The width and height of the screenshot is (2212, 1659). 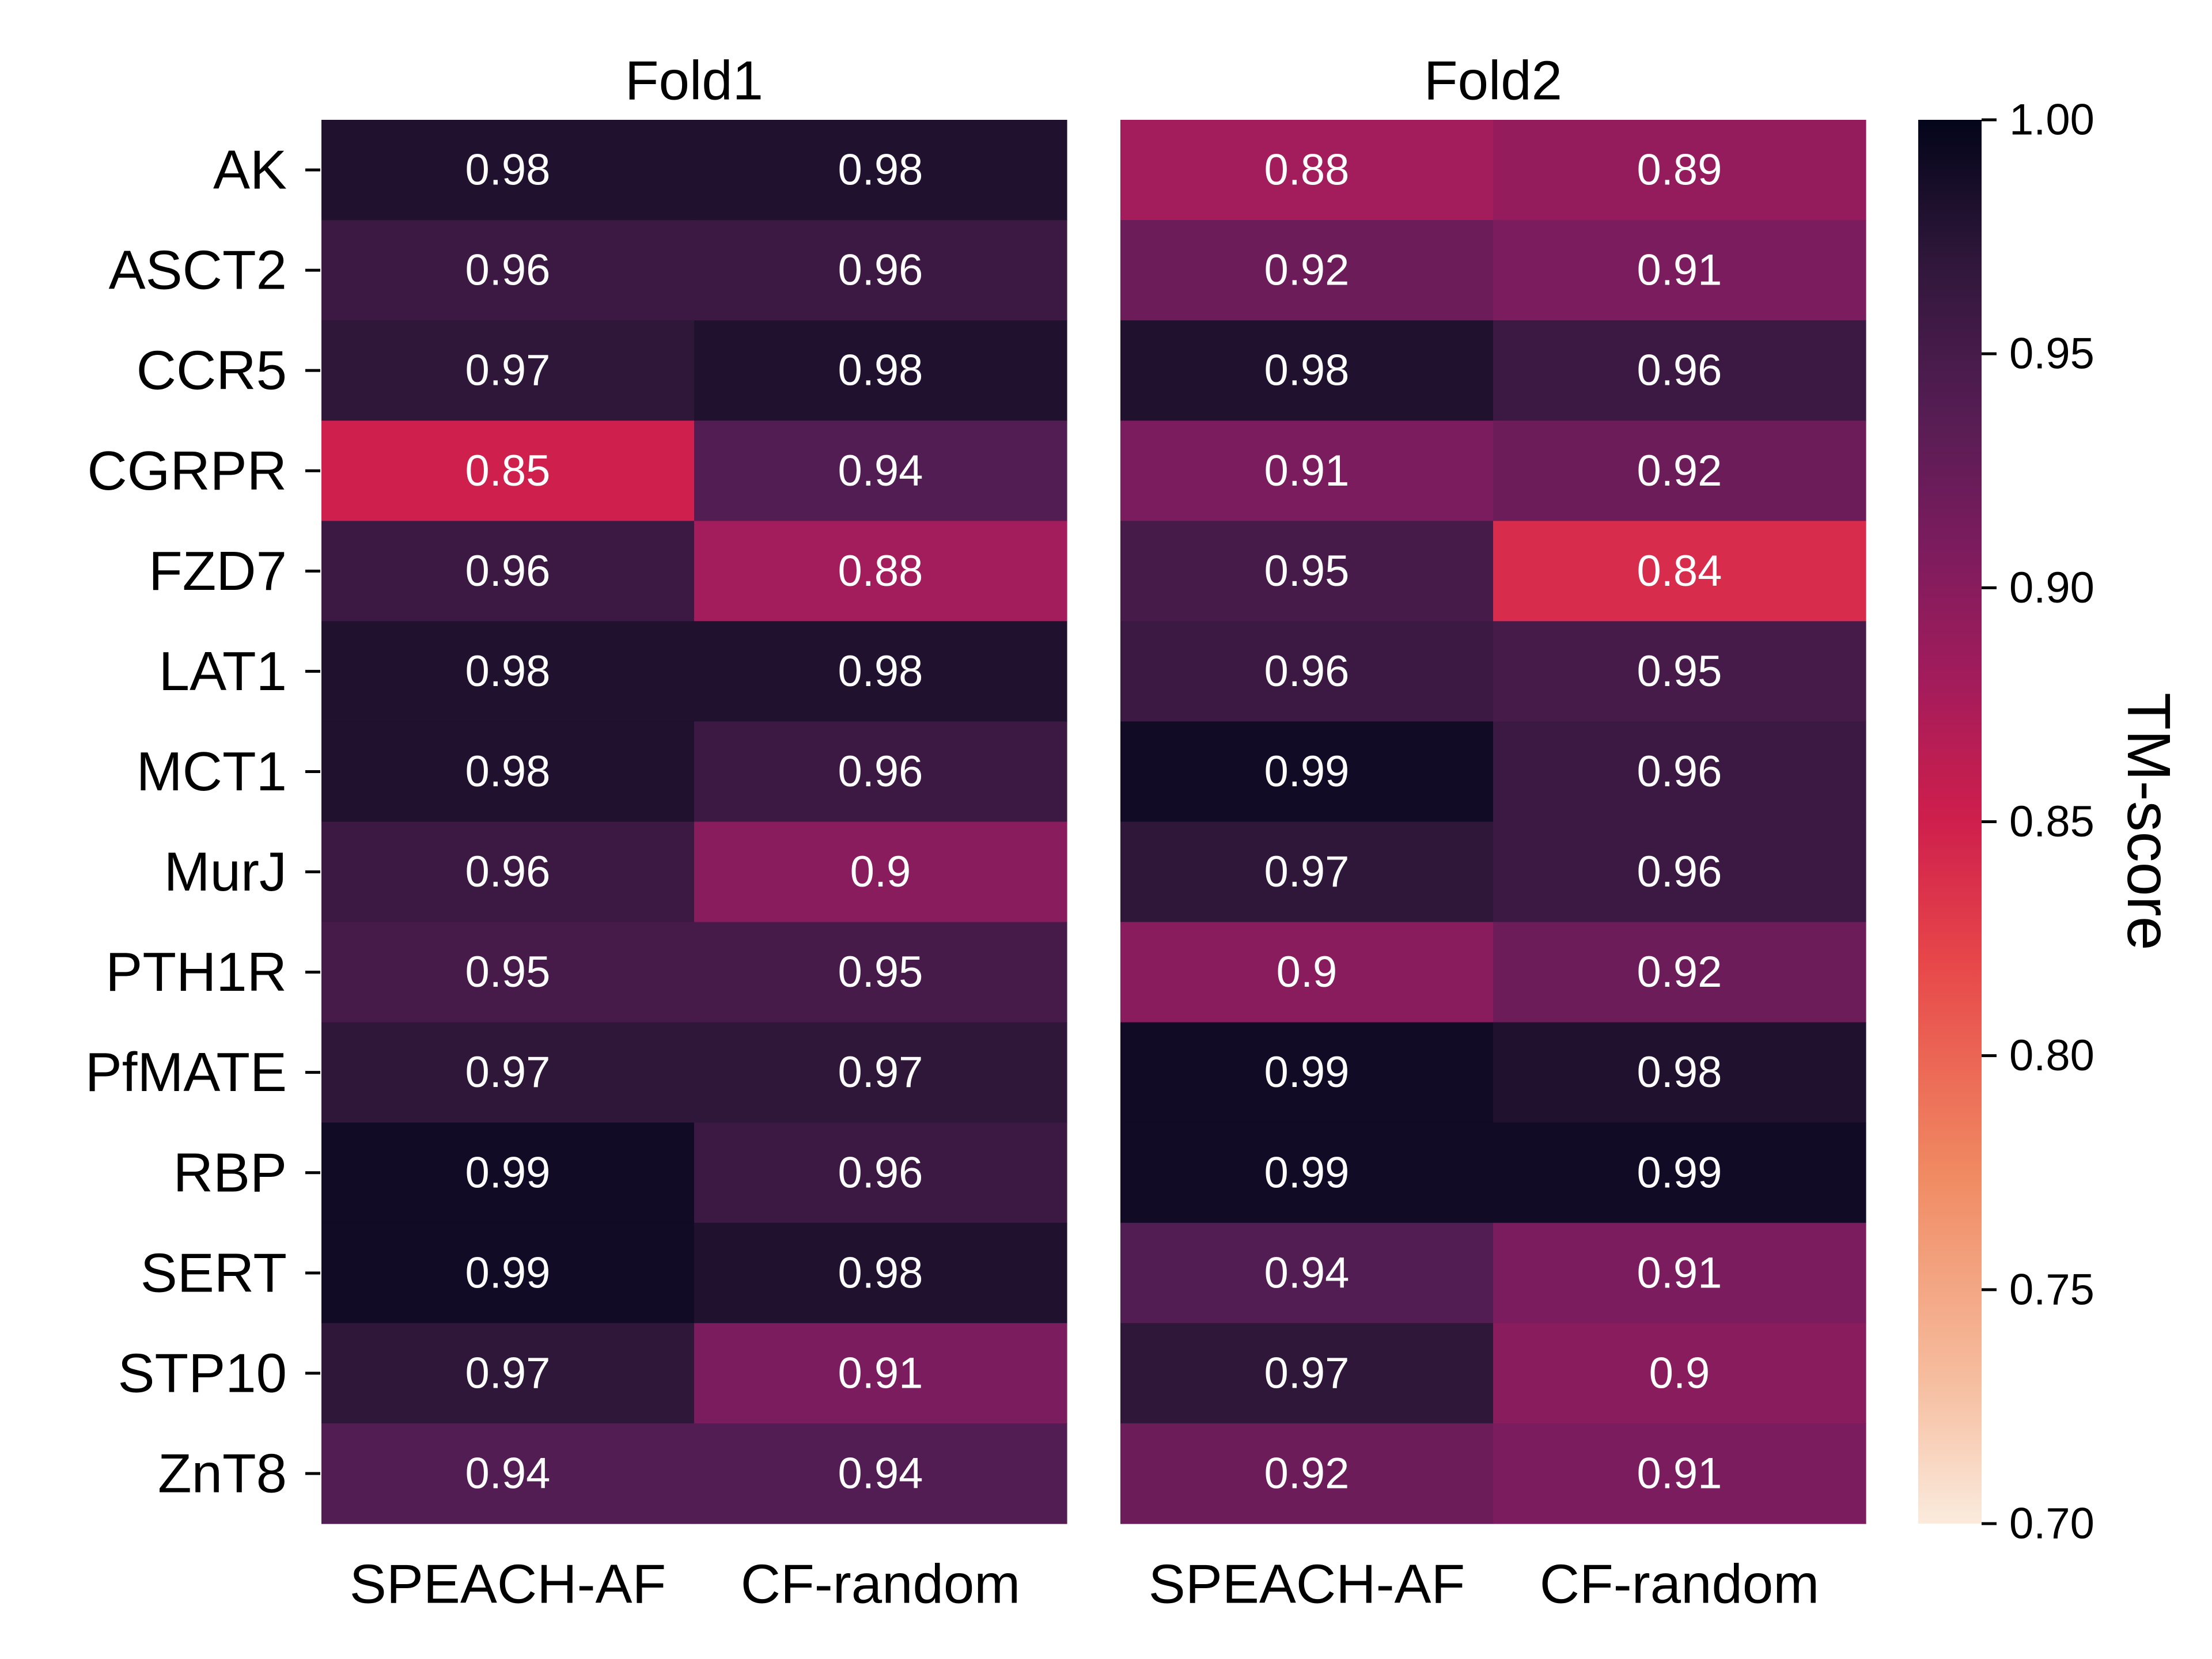 What do you see at coordinates (222, 1473) in the screenshot?
I see `row-label: ZnT8` at bounding box center [222, 1473].